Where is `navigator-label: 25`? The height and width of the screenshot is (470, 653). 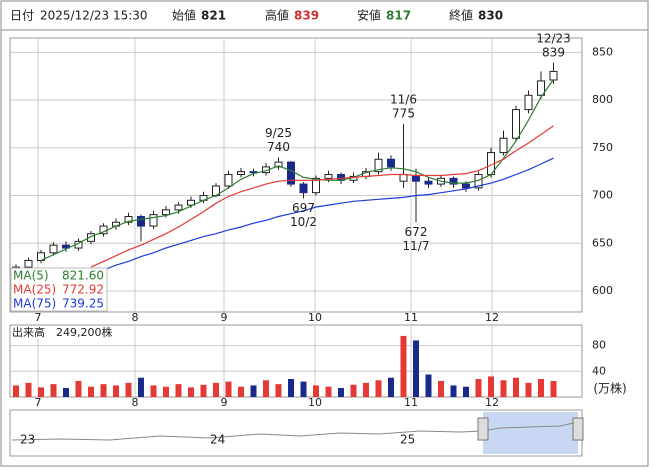 navigator-label: 25 is located at coordinates (407, 440).